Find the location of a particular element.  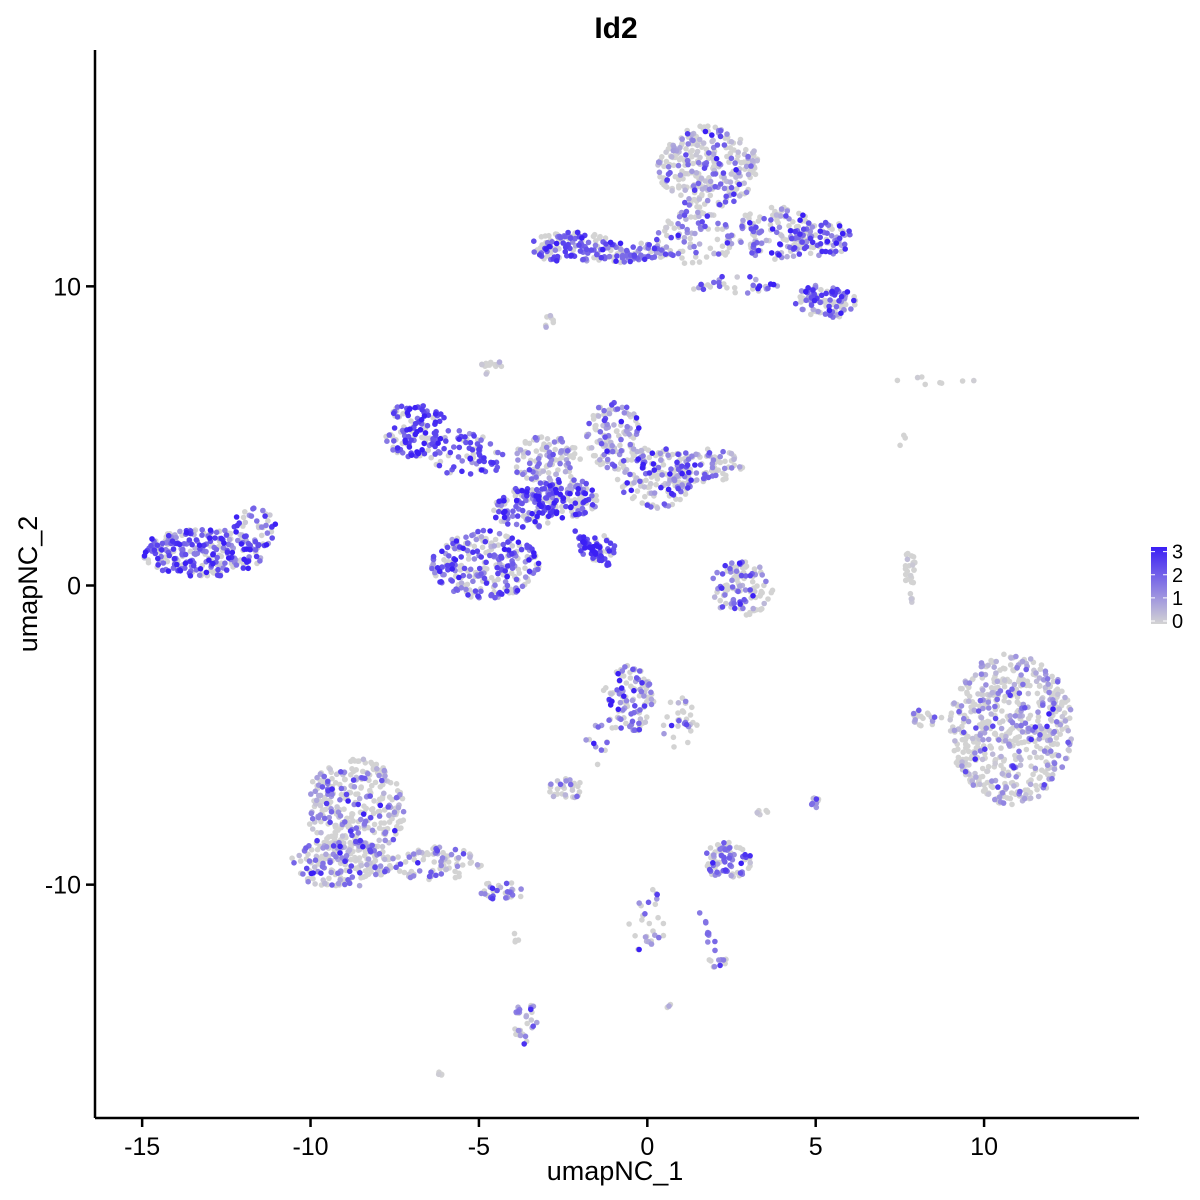

legend-label: 3 is located at coordinates (1177, 553).